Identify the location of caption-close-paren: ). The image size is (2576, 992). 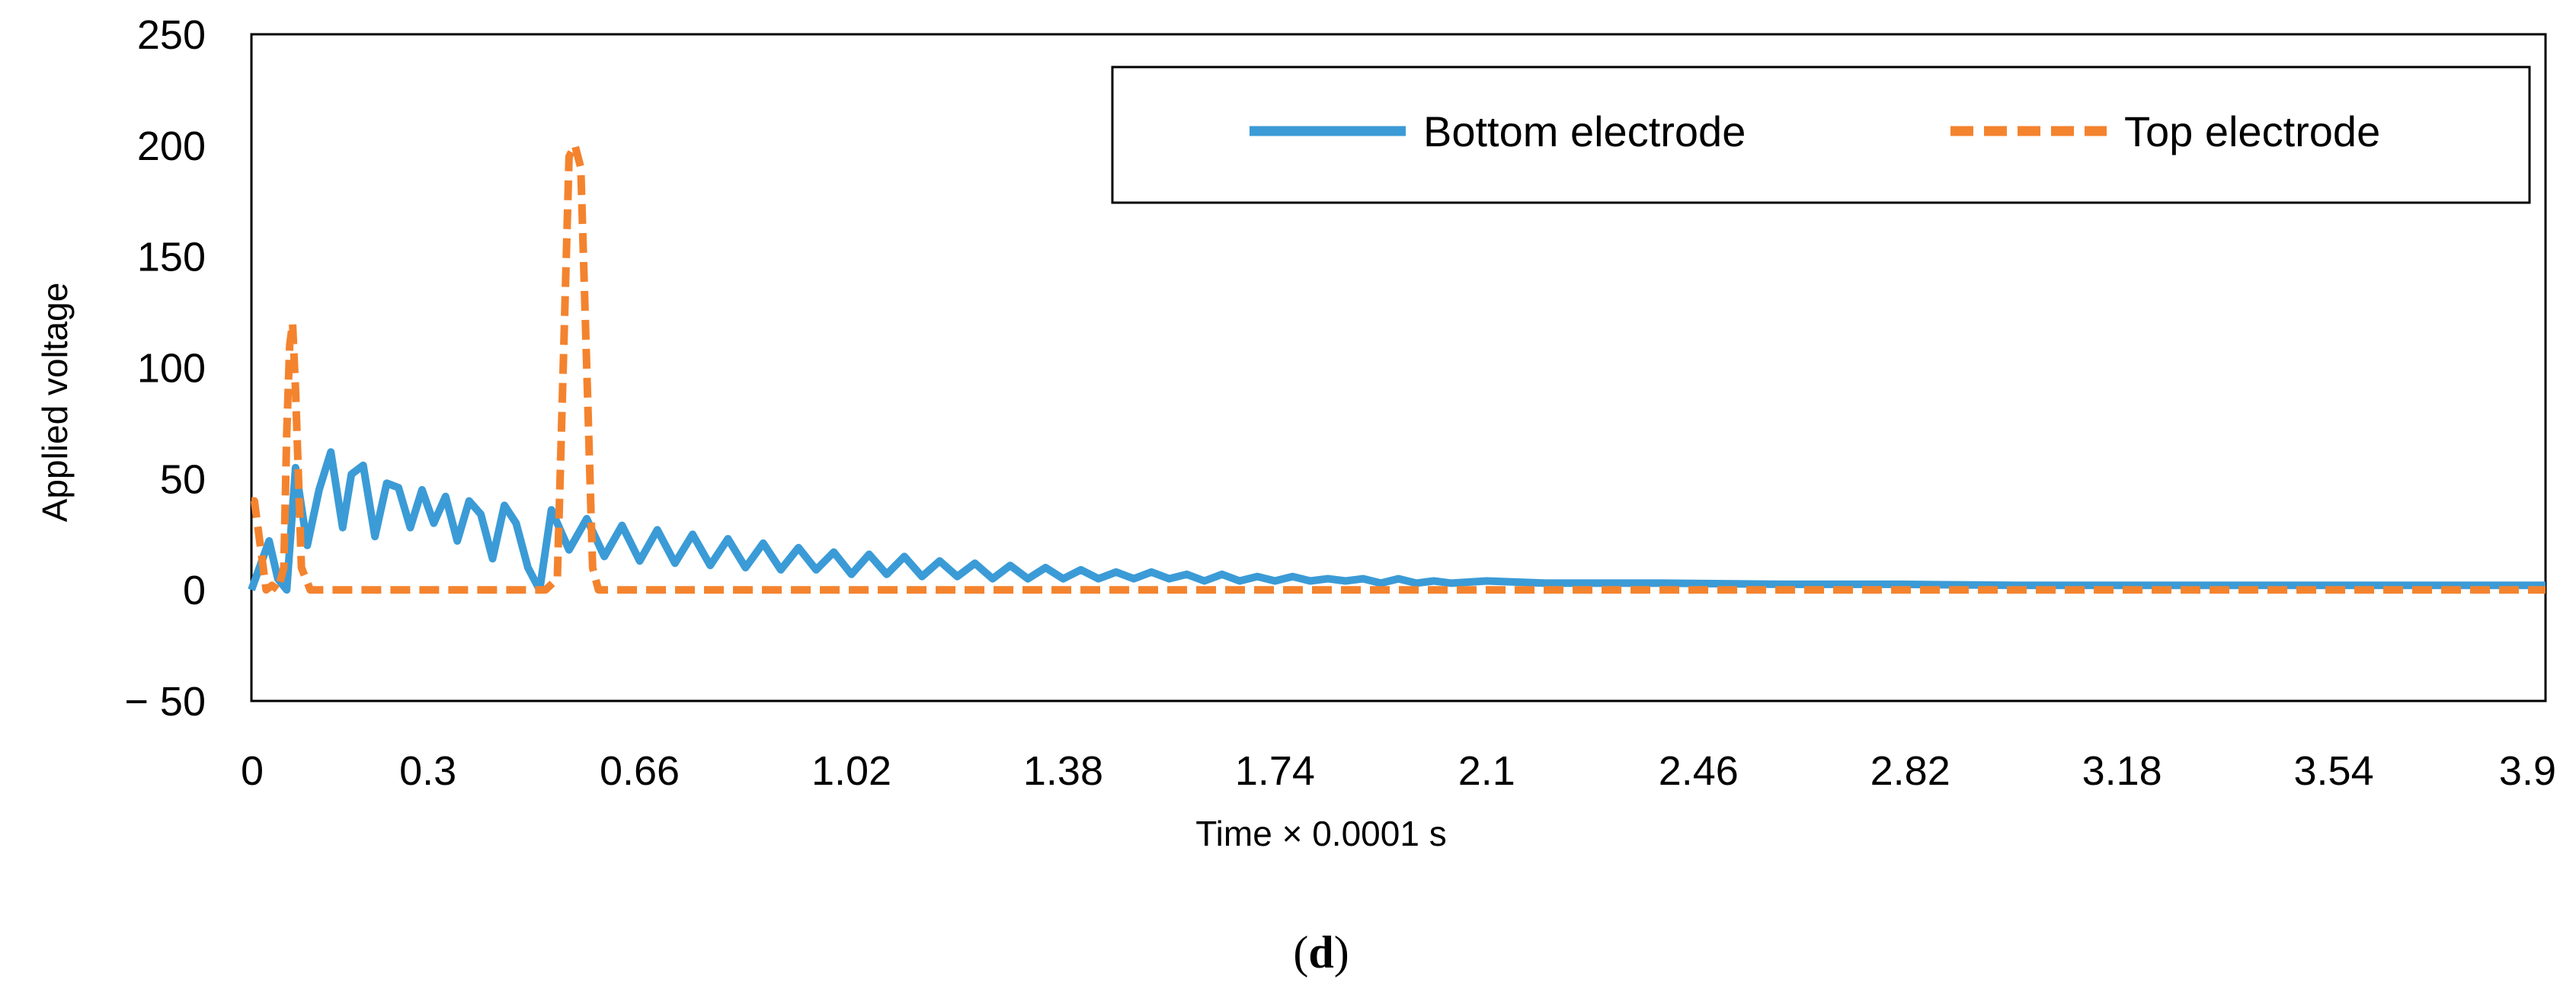
(1341, 952).